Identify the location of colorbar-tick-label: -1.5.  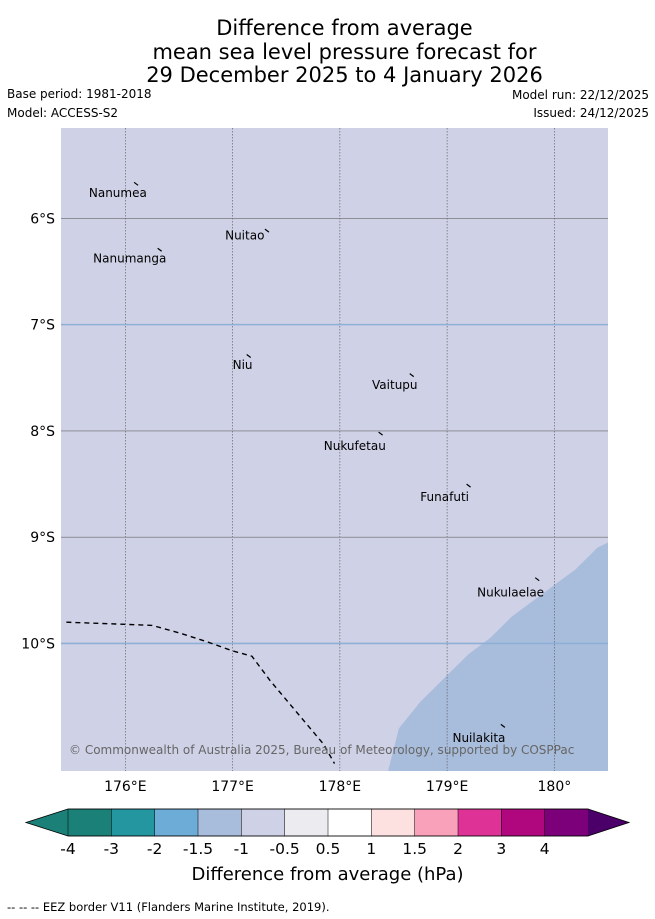
(198, 849).